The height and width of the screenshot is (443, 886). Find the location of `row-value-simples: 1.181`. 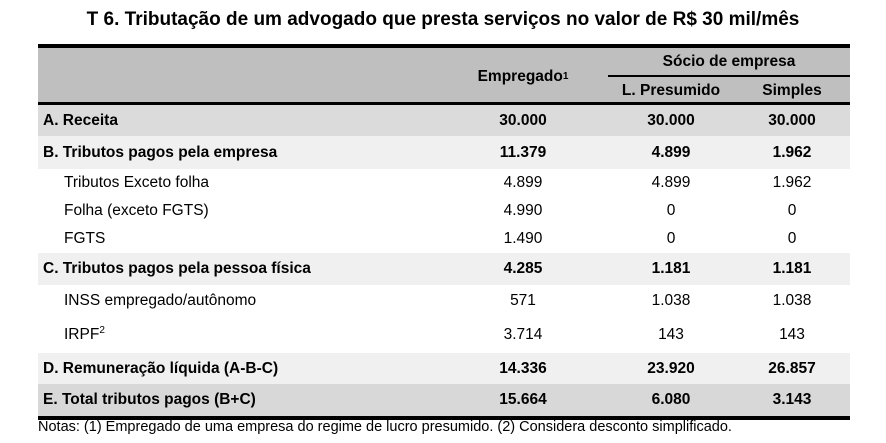

row-value-simples: 1.181 is located at coordinates (792, 268).